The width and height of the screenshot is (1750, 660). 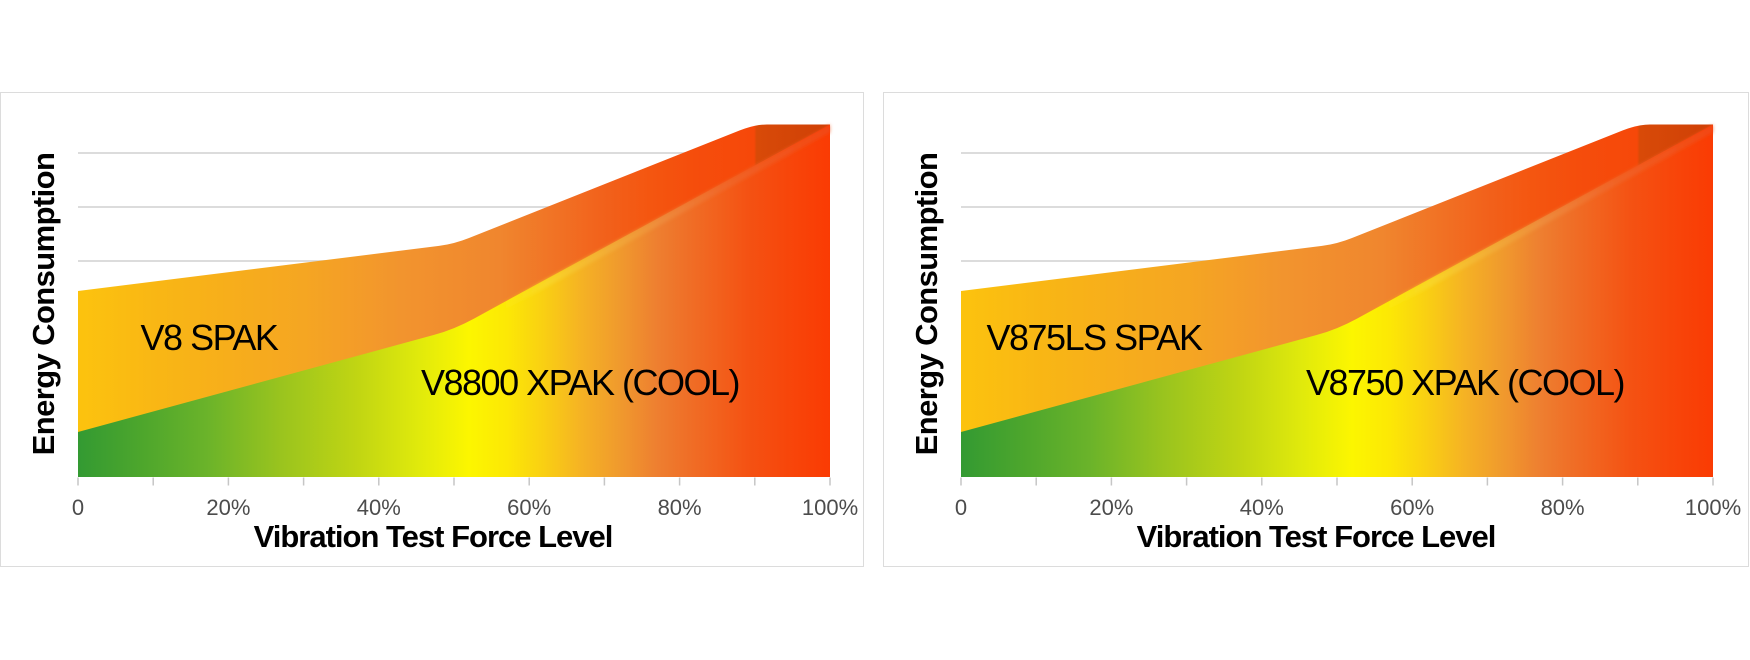 What do you see at coordinates (210, 337) in the screenshot?
I see `svg-text: V8 SPAK` at bounding box center [210, 337].